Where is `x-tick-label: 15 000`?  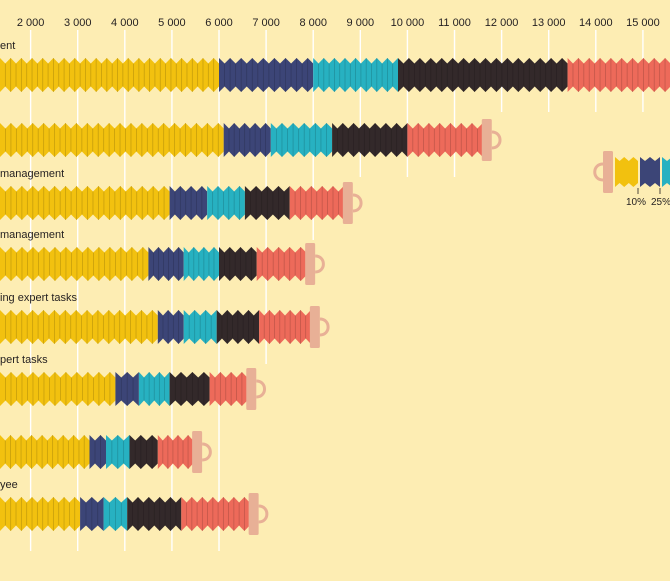 x-tick-label: 15 000 is located at coordinates (643, 23).